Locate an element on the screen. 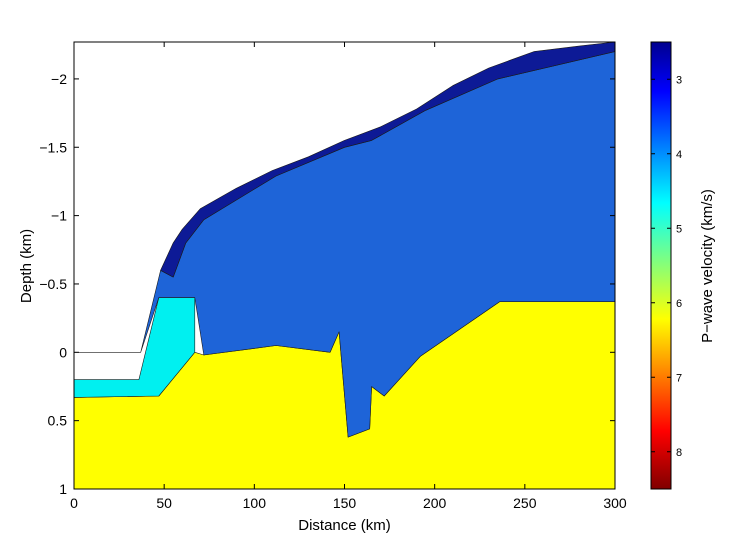 Image resolution: width=745 pixels, height=559 pixels. colorbar-tick-label: 4 is located at coordinates (679, 155).